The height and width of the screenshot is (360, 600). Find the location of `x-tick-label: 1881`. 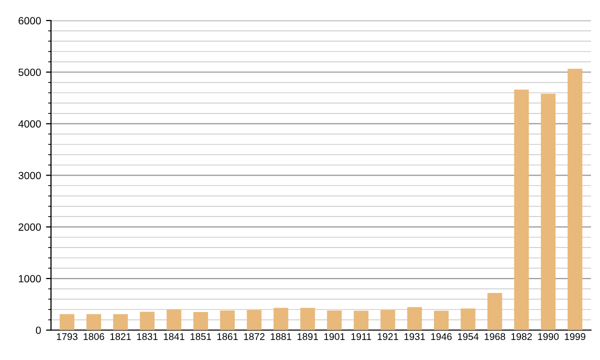

x-tick-label: 1881 is located at coordinates (281, 336).